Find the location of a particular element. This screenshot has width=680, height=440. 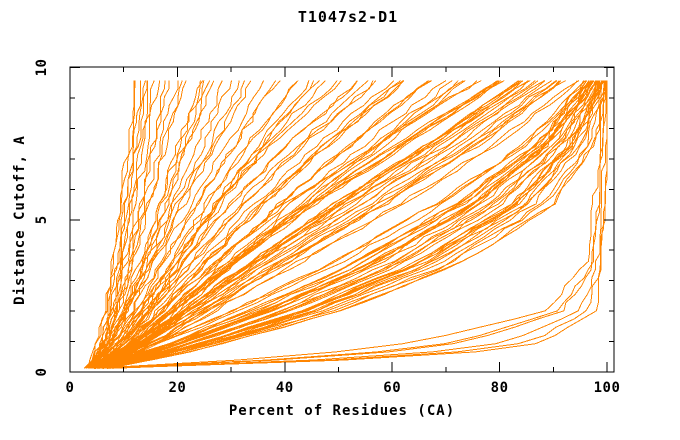

y-tick-label: 5 is located at coordinates (42, 219).